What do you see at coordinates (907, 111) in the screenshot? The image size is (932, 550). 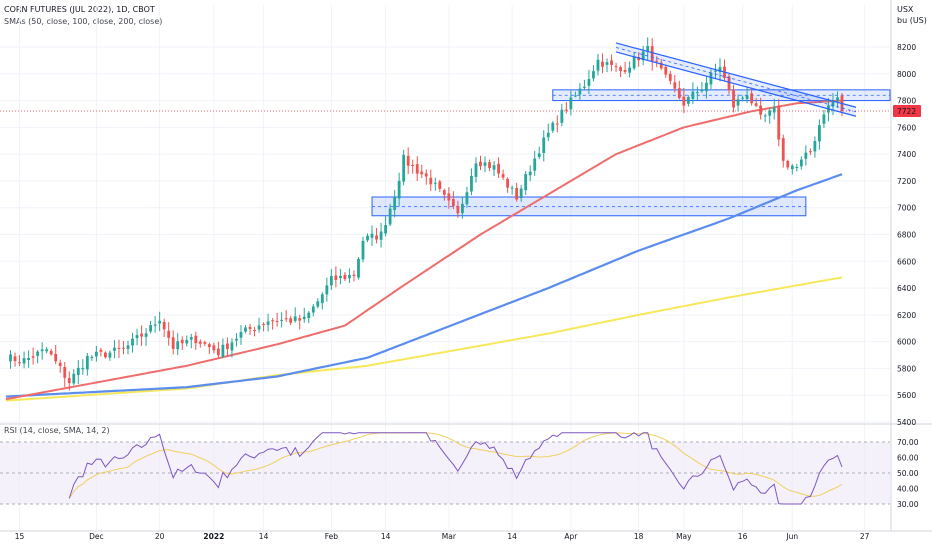 I see `last-price-badge` at bounding box center [907, 111].